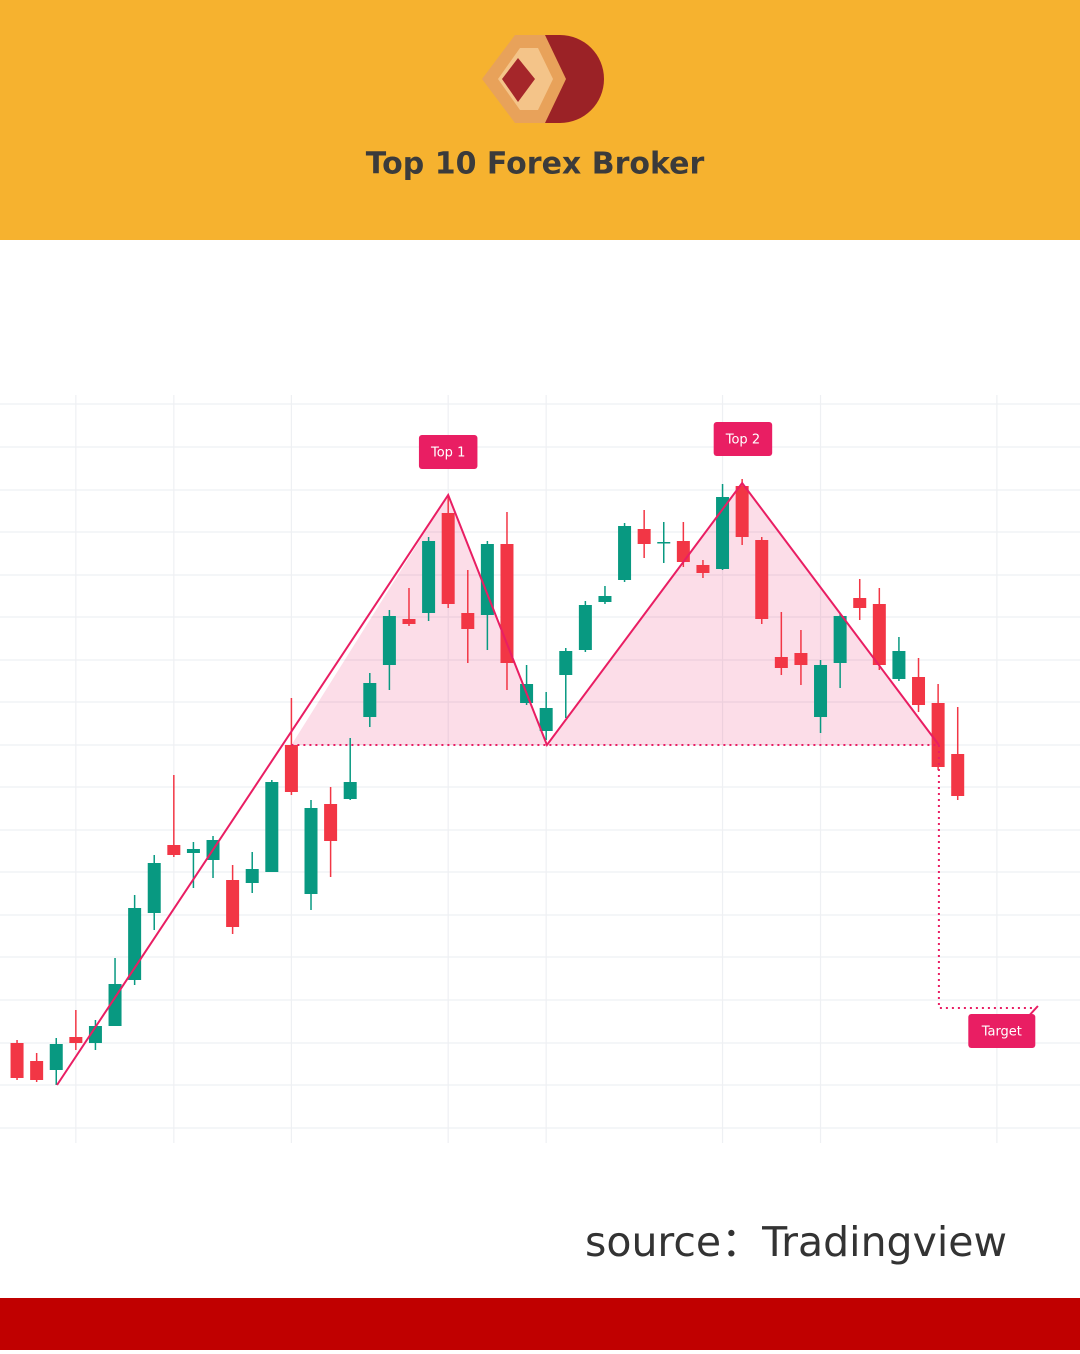  Describe the element at coordinates (543, 79) in the screenshot. I see `logo` at that location.